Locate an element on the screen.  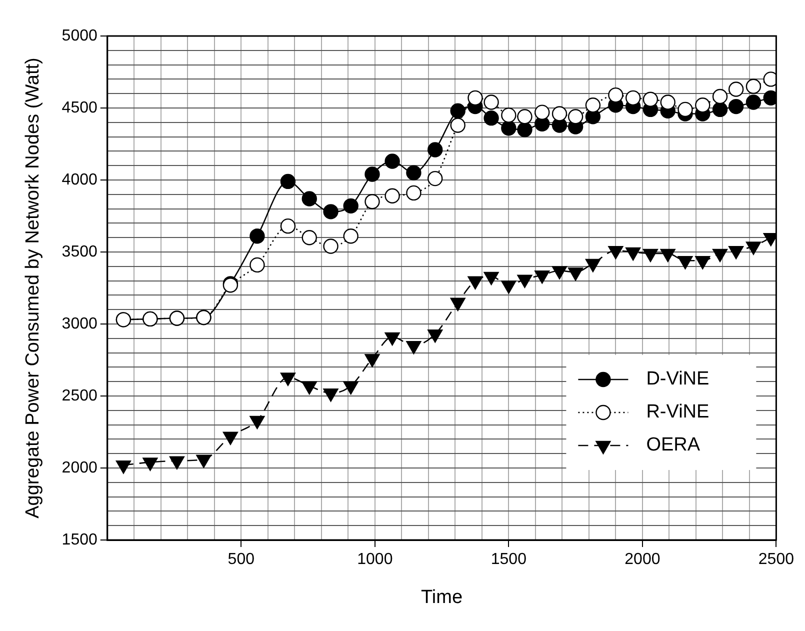
x-tick-label: 2500 is located at coordinates (776, 559).